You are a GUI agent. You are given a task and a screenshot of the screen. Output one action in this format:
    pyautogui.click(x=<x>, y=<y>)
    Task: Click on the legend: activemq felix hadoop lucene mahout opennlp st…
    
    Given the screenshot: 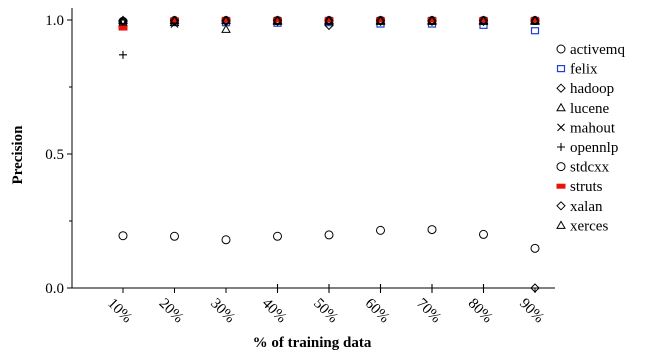 What is the action you would take?
    pyautogui.click(x=590, y=138)
    